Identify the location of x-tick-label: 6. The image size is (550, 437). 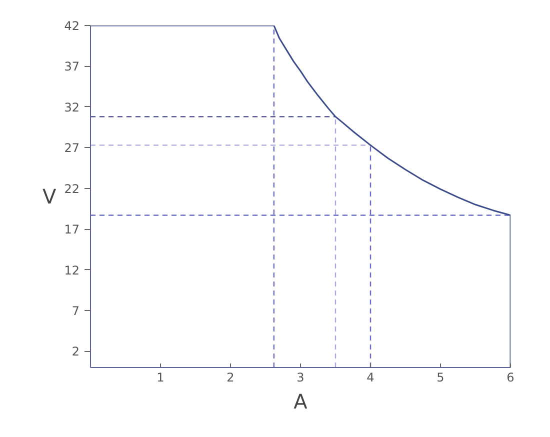
(510, 377).